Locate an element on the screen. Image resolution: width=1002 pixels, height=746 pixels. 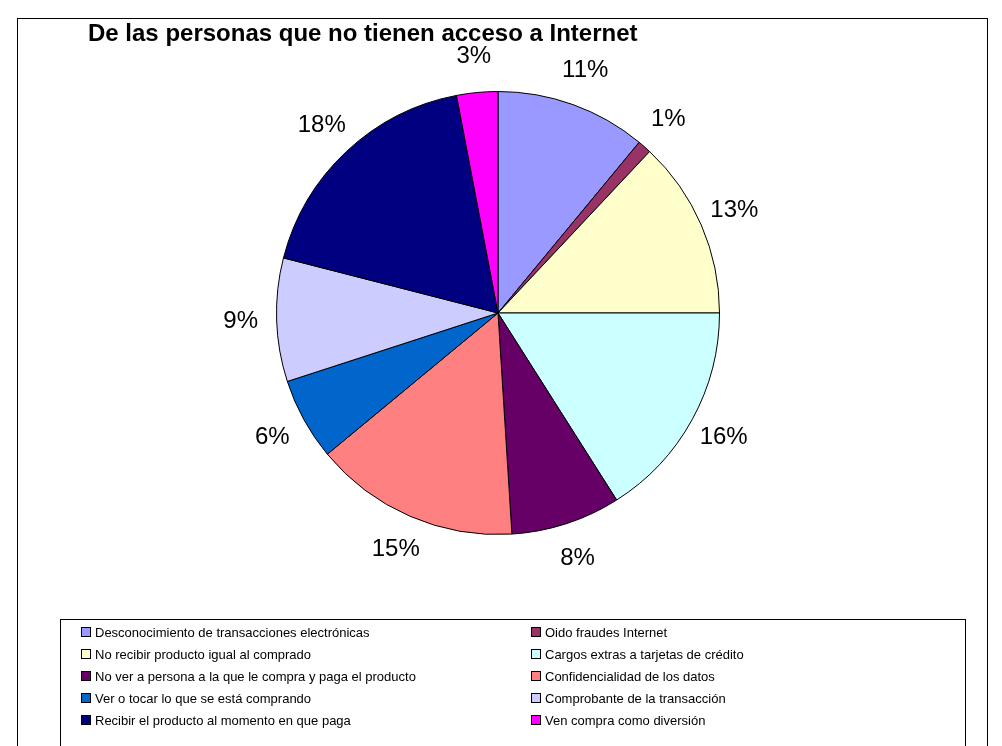
legend-label: No ver a persona a la que le compra y paga el producto is located at coordinates (255, 676).